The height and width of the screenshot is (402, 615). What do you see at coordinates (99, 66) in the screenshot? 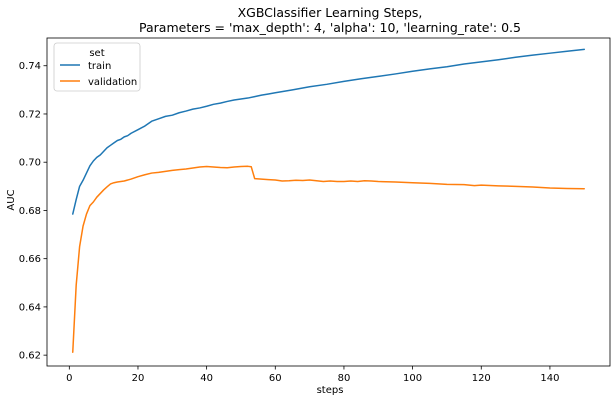
I see `legend-label-train: train` at bounding box center [99, 66].